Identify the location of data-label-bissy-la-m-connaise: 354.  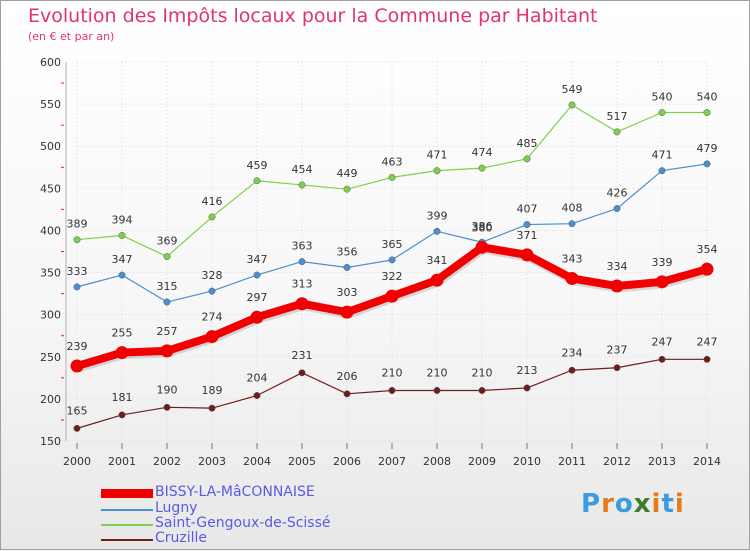
(707, 249).